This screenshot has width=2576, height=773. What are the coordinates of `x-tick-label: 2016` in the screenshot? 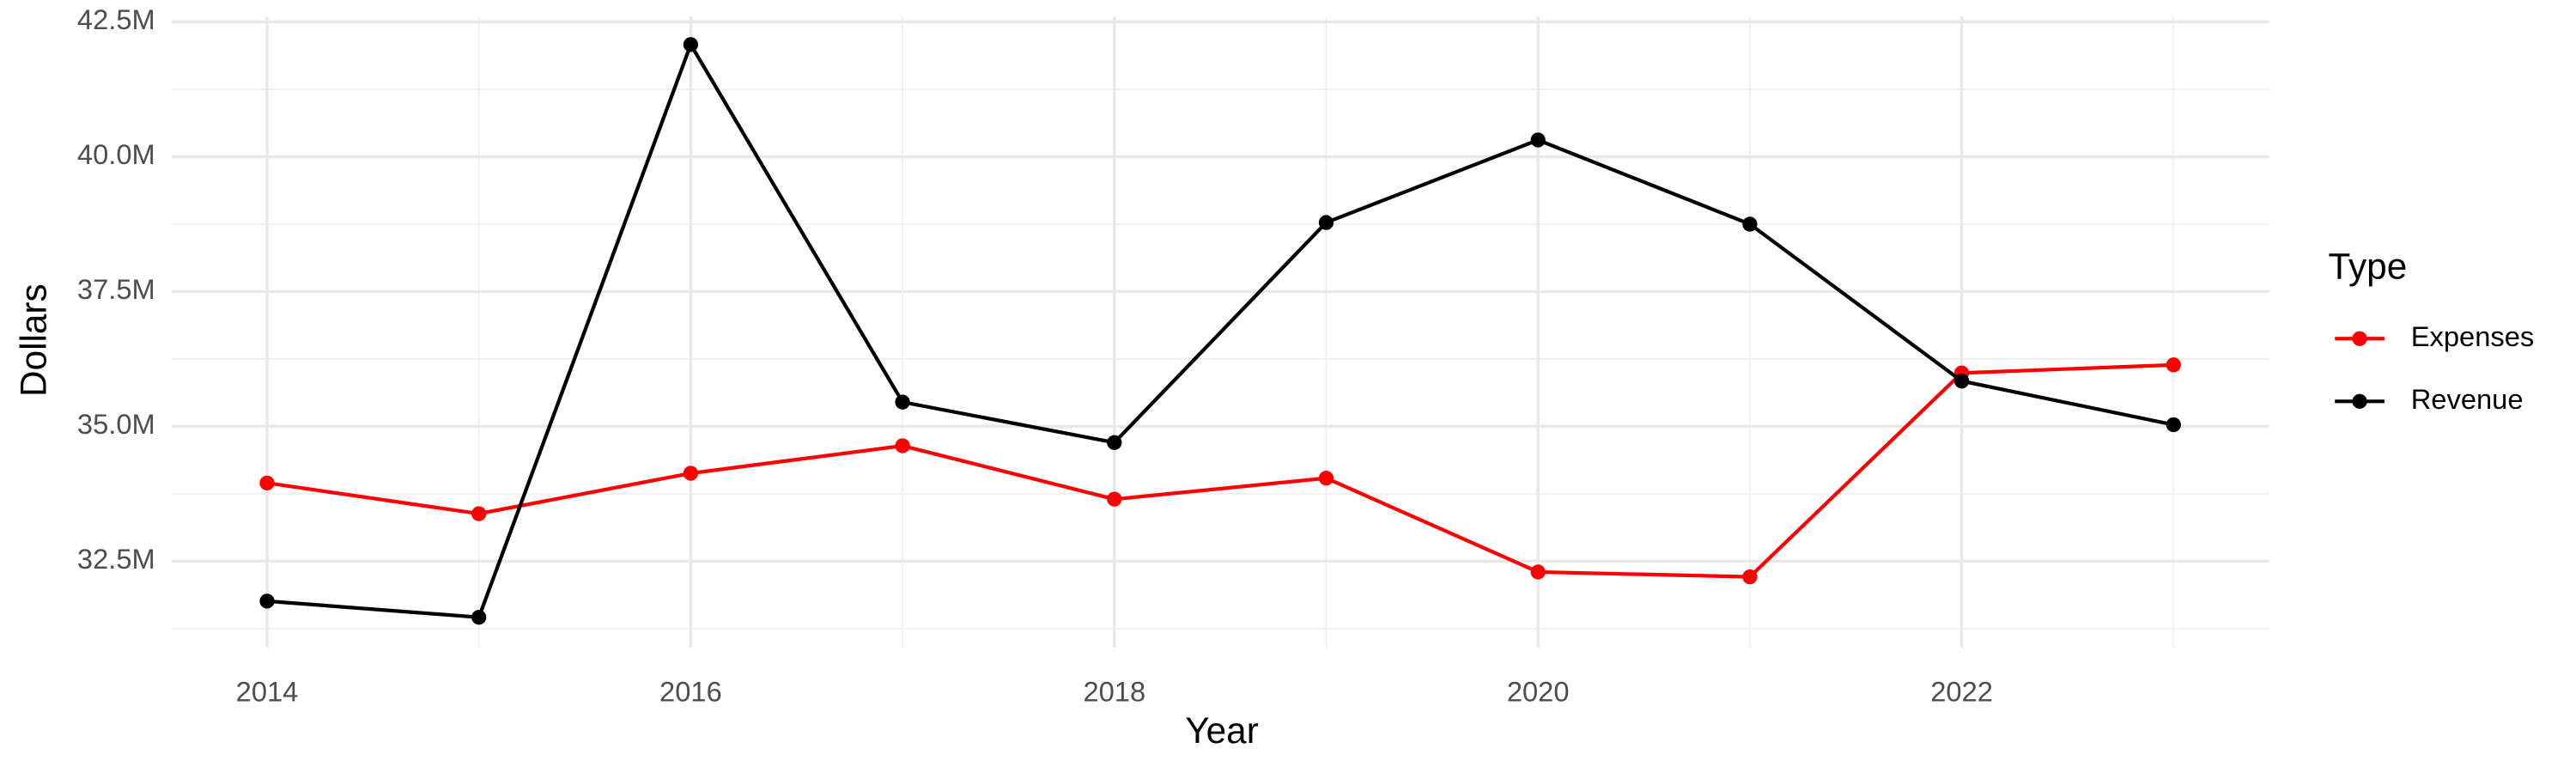 It's located at (691, 691).